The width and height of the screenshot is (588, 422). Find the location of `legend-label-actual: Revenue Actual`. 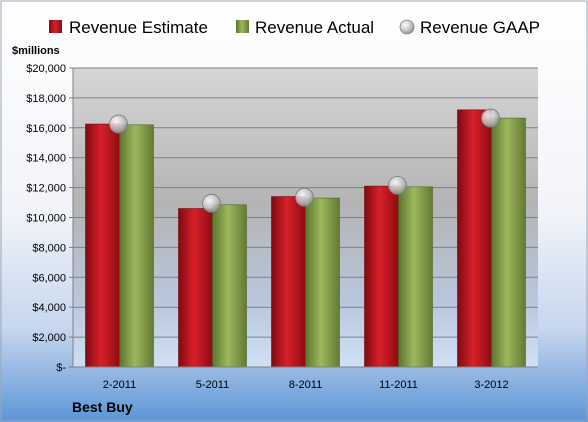

legend-label-actual: Revenue Actual is located at coordinates (314, 27).